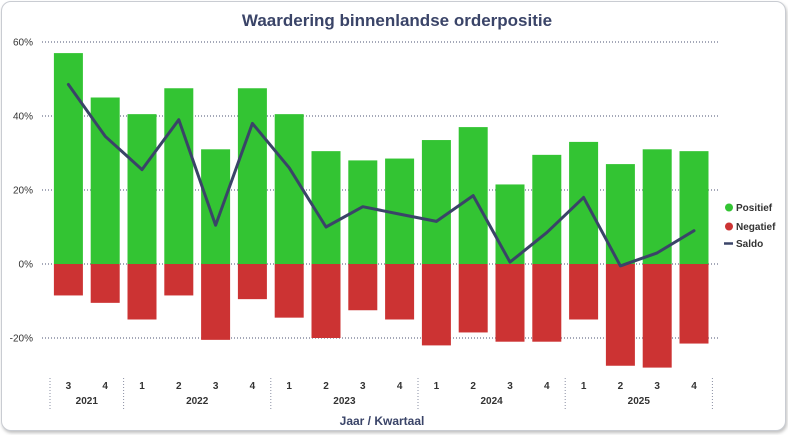 This screenshot has height=435, width=788. Describe the element at coordinates (197, 401) in the screenshot. I see `year-label: 2022` at that location.